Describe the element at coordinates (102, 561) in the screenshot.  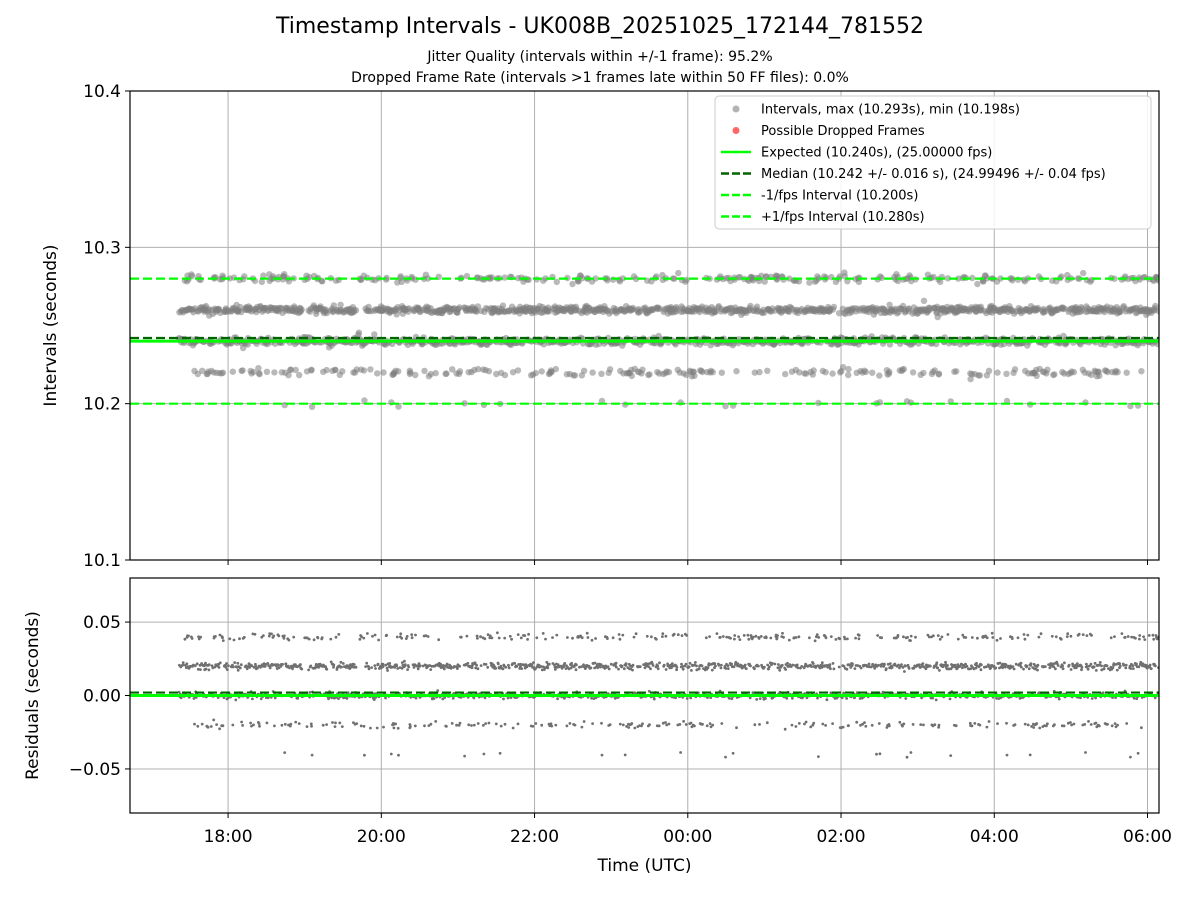
I see `y-tick-label: 10.1` at that location.